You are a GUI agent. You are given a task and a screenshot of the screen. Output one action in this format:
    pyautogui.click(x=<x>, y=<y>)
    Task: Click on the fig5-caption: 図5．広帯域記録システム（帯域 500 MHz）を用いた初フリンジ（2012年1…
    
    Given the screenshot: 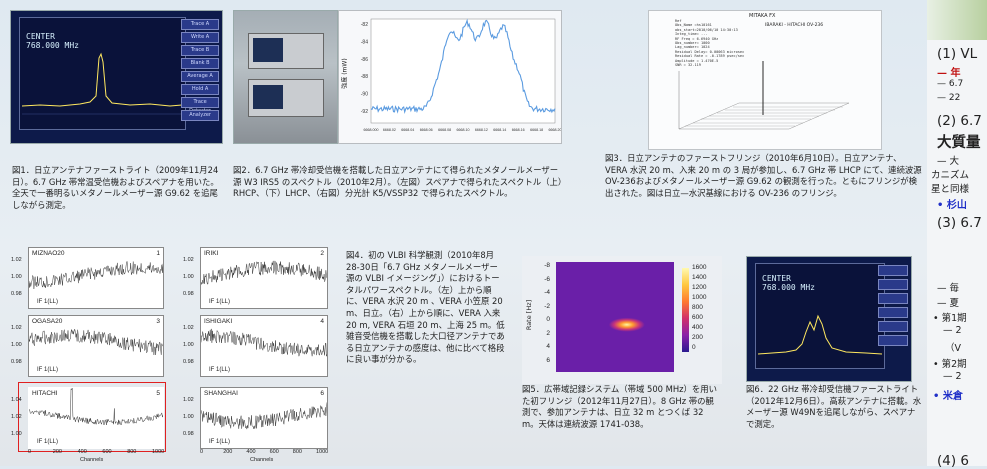 What is the action you would take?
    pyautogui.click(x=620, y=406)
    